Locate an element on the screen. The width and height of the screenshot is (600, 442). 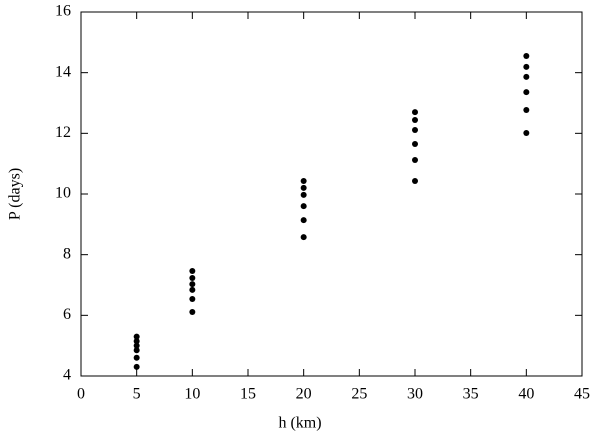
x-tick-label: 30 is located at coordinates (415, 394).